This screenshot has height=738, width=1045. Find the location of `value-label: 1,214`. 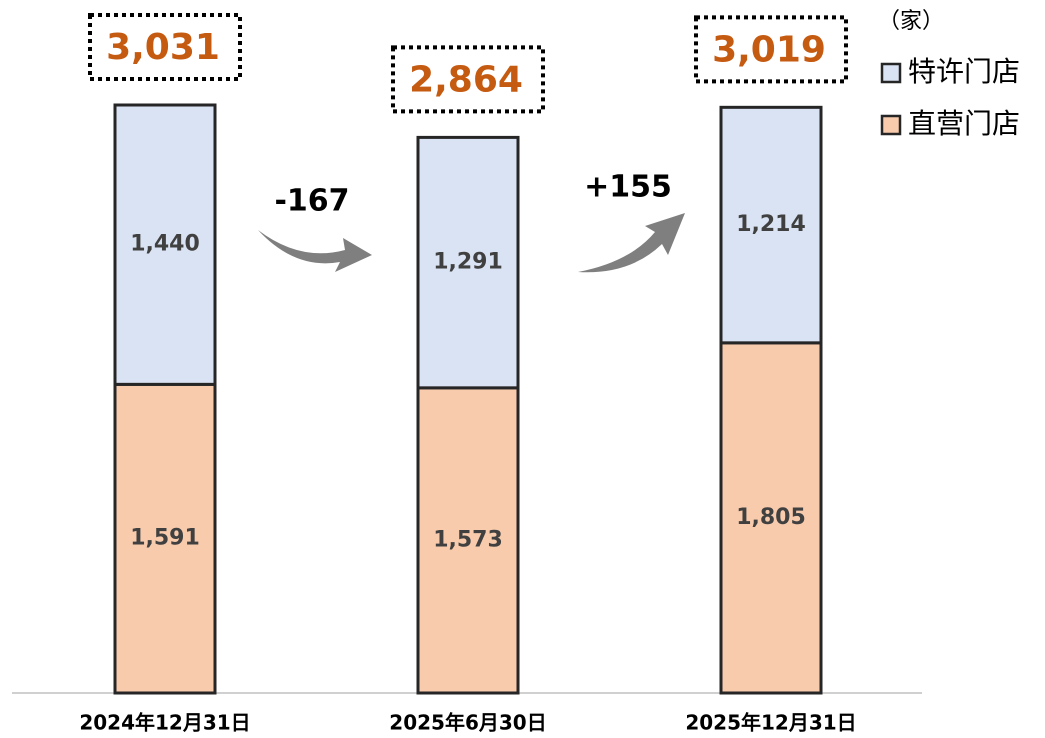

value-label: 1,214 is located at coordinates (771, 224).